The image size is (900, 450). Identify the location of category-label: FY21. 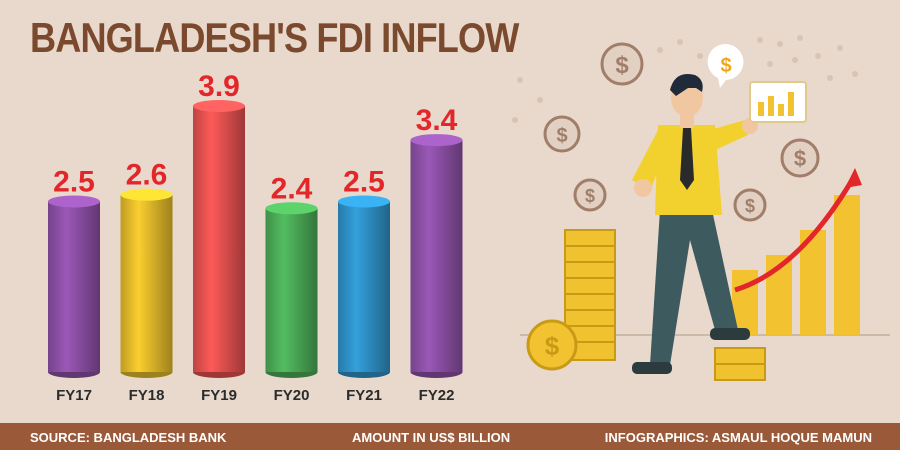
(364, 395).